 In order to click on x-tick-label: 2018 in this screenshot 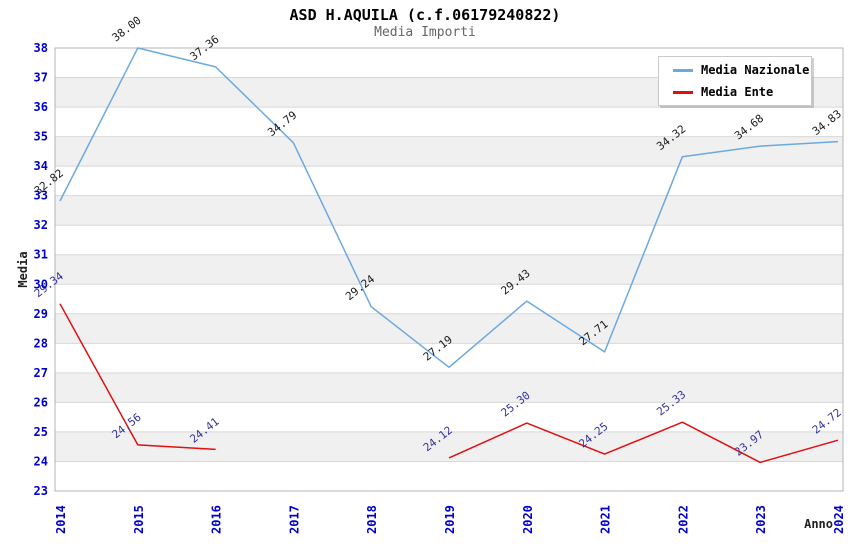, I will do `click(372, 519)`.